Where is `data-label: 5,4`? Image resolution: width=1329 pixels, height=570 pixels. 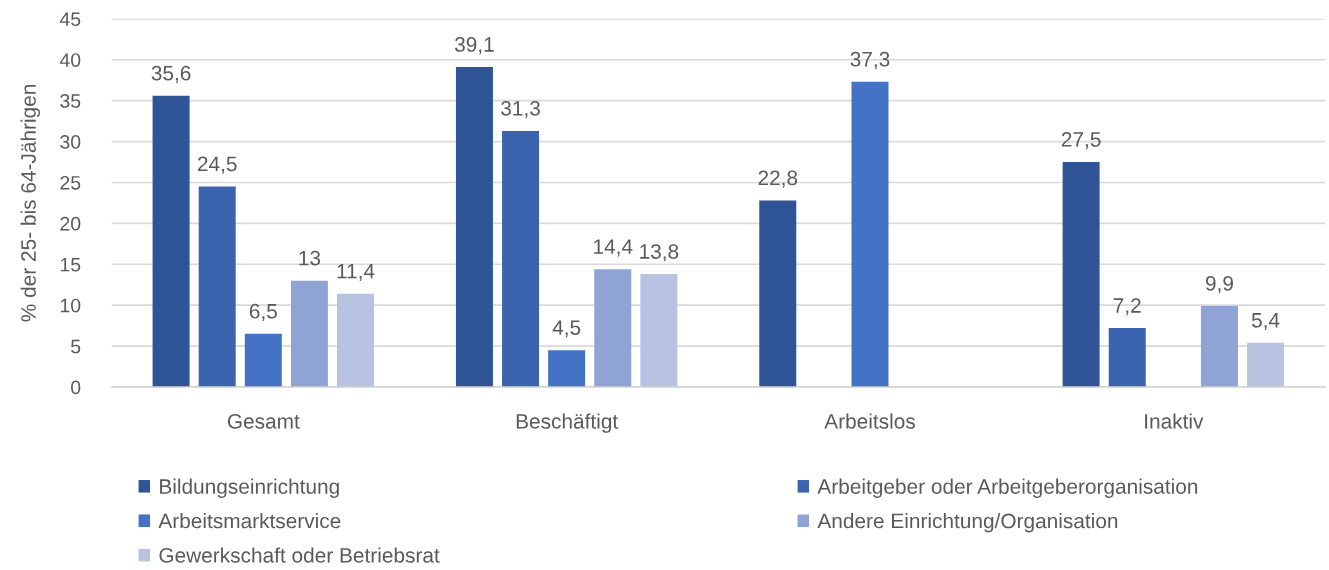 data-label: 5,4 is located at coordinates (1265, 322).